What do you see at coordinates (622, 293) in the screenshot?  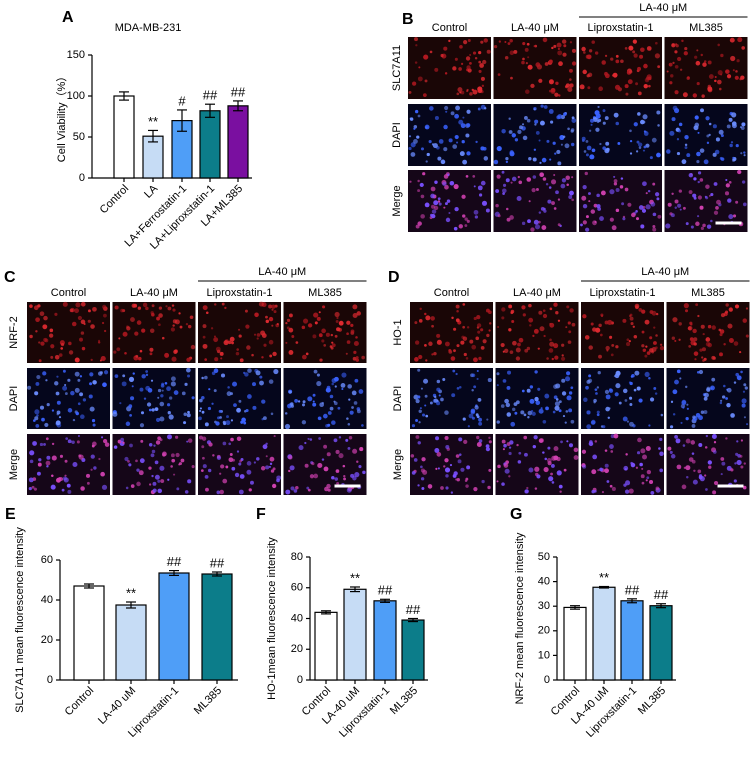 I see `column-header: Liproxstatin-1` at bounding box center [622, 293].